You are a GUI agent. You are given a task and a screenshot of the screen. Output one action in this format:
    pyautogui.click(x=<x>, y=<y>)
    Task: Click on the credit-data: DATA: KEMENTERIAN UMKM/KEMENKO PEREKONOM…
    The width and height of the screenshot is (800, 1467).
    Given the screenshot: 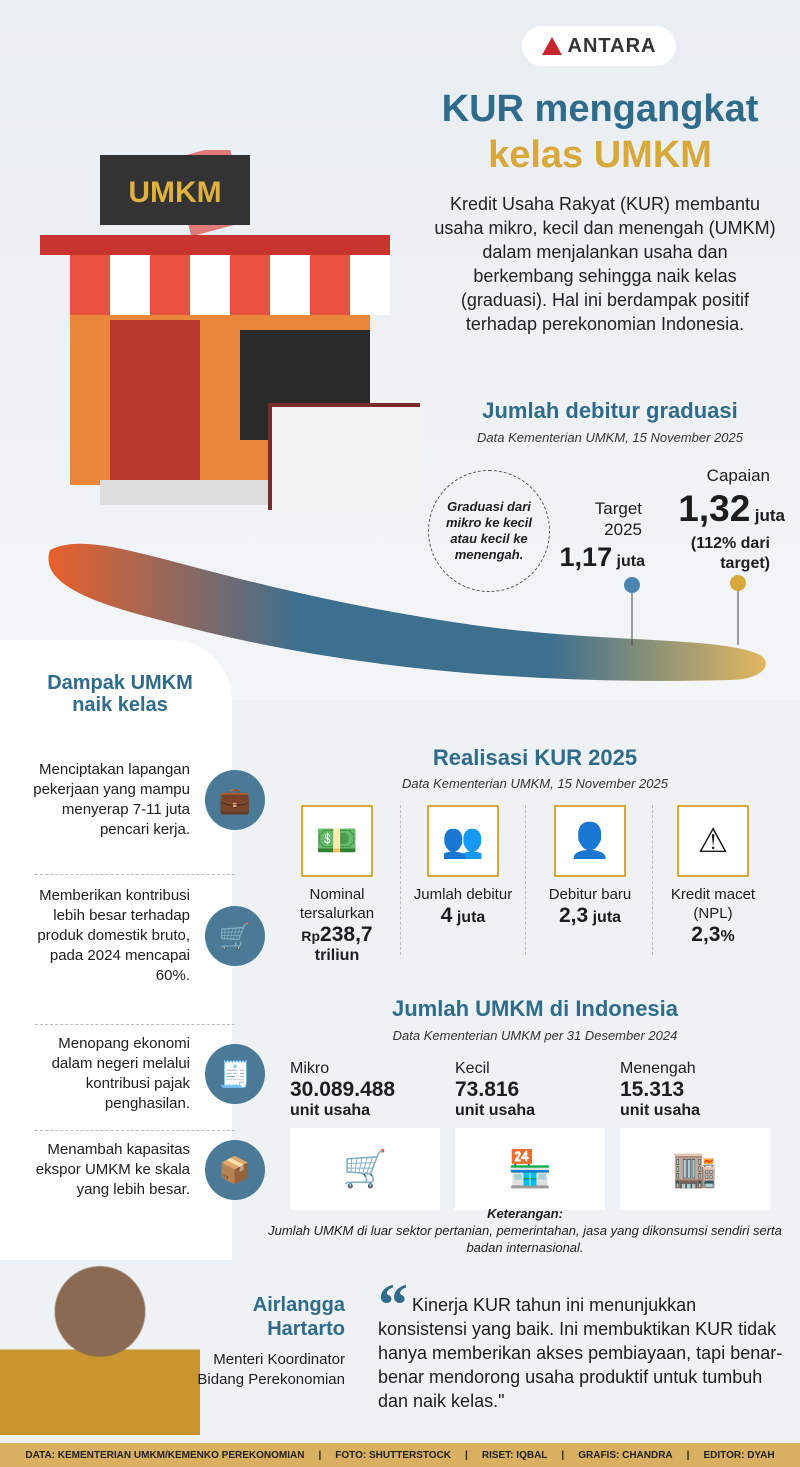 What is the action you would take?
    pyautogui.click(x=165, y=1455)
    